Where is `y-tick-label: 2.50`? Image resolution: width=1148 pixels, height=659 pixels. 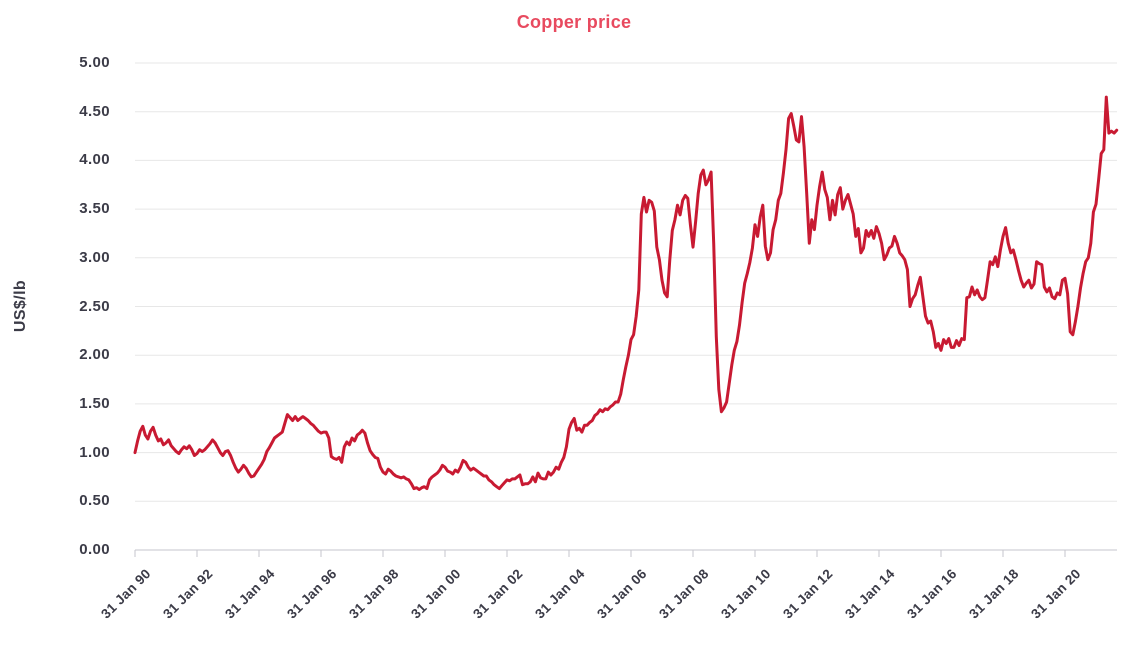
y-tick-label: 2.50 is located at coordinates (94, 306).